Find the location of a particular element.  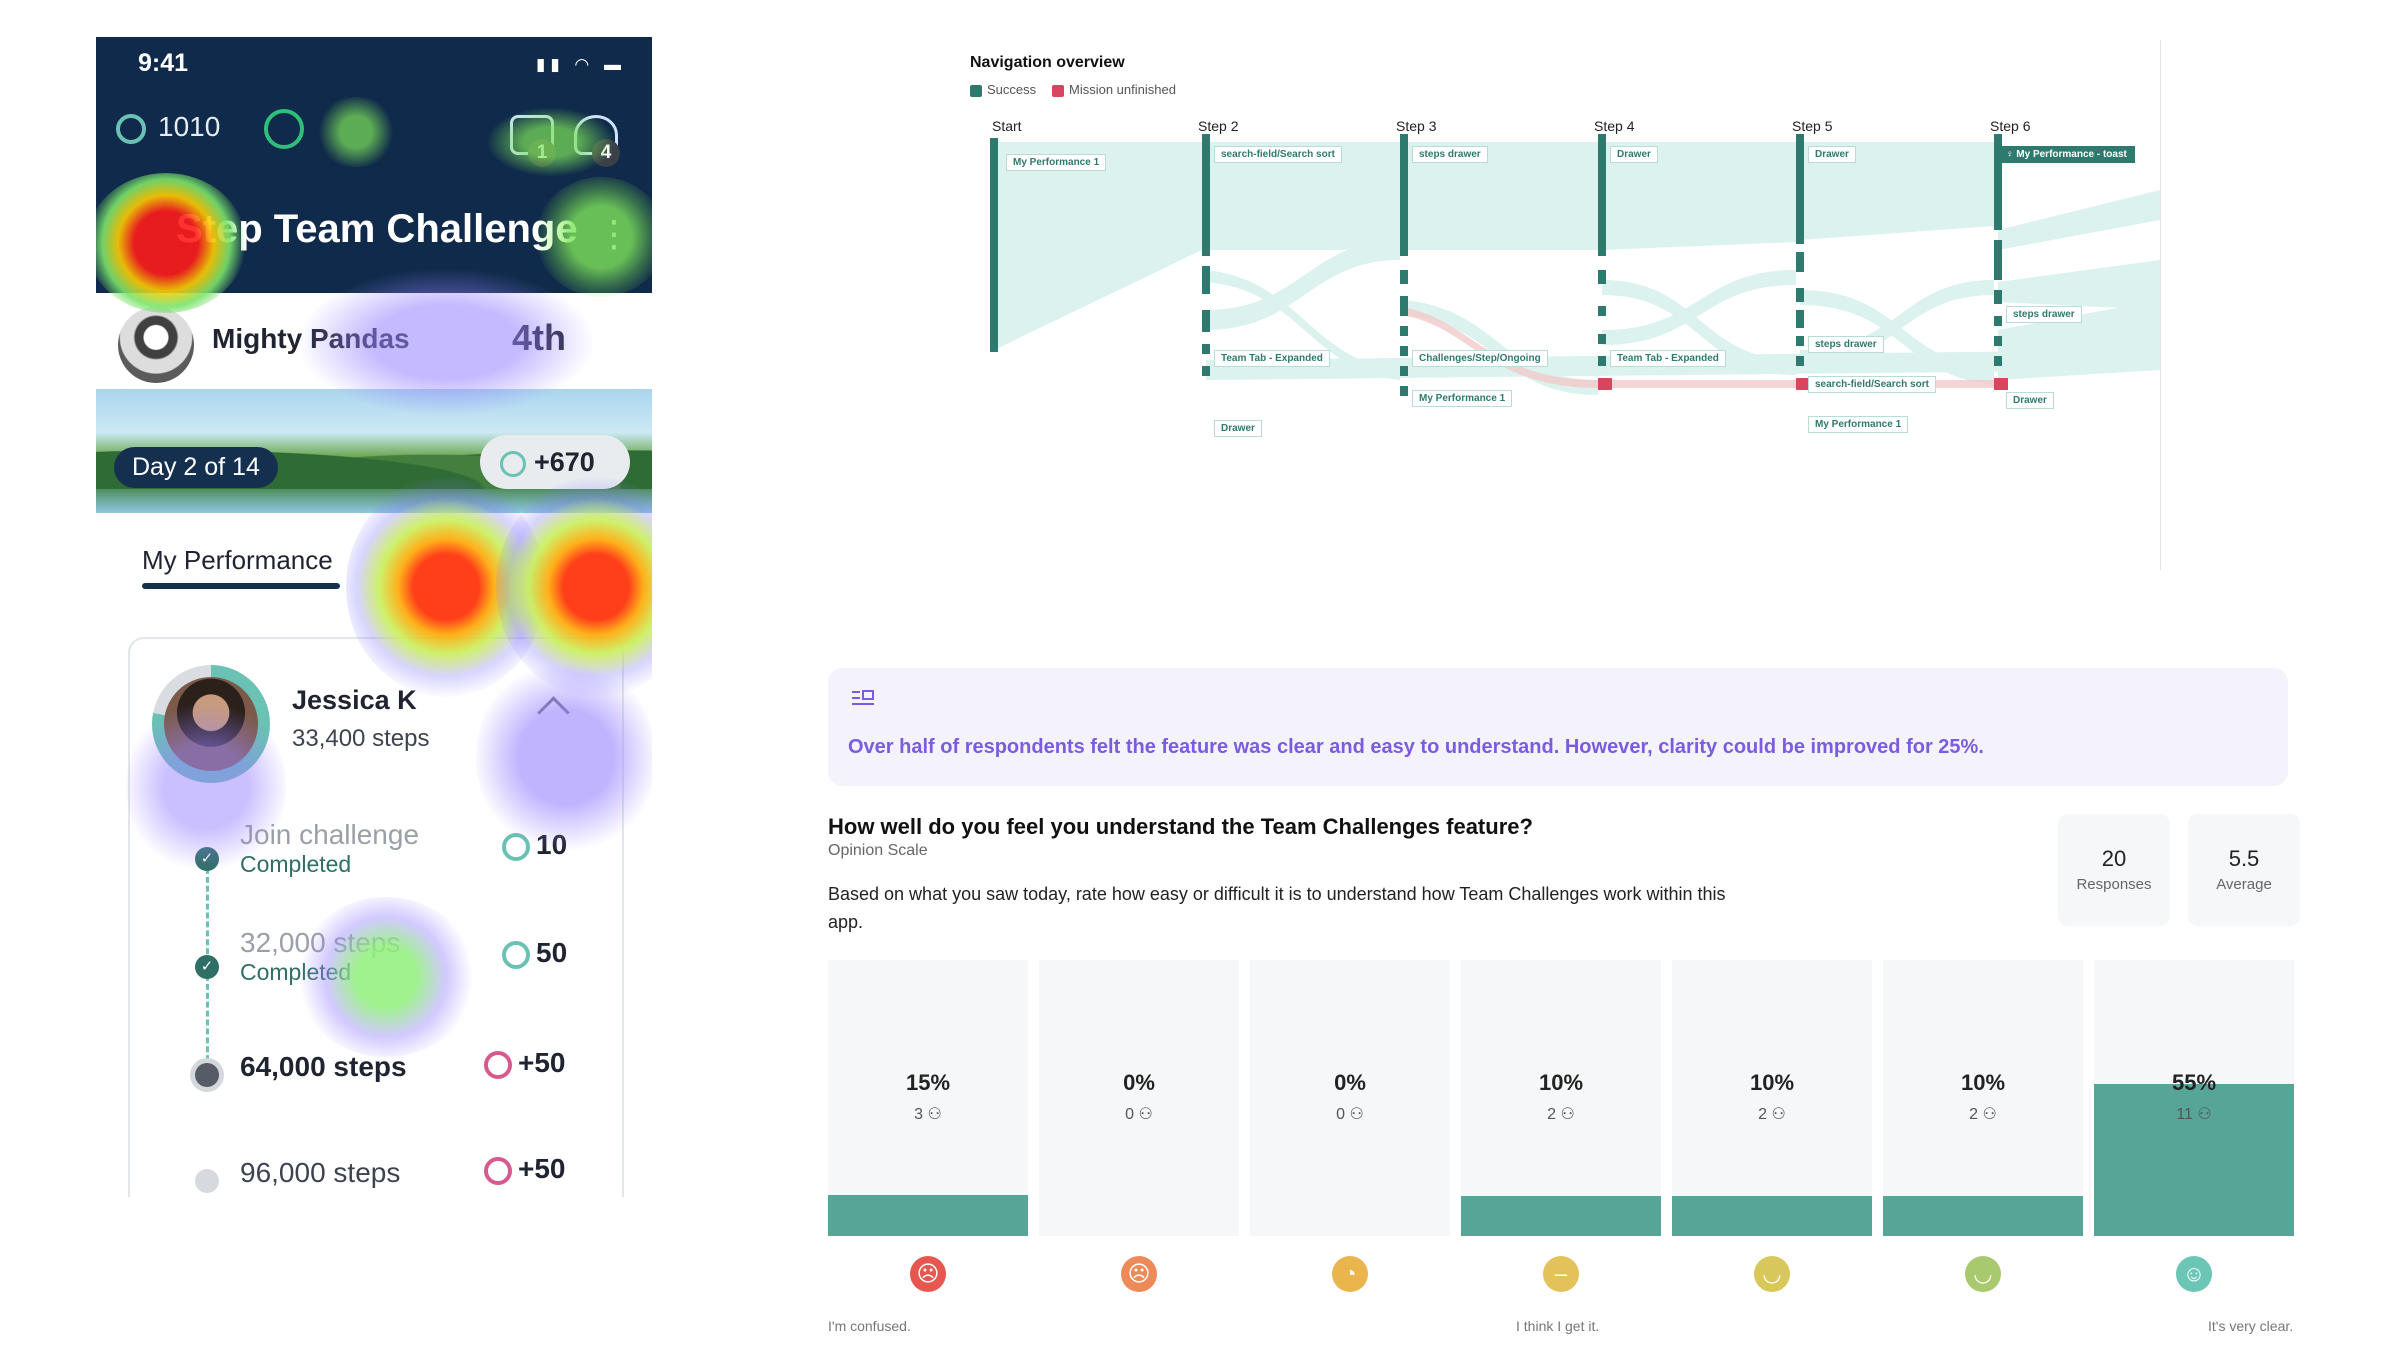

bar-count-label: 2 ⚇ is located at coordinates (1983, 1114).